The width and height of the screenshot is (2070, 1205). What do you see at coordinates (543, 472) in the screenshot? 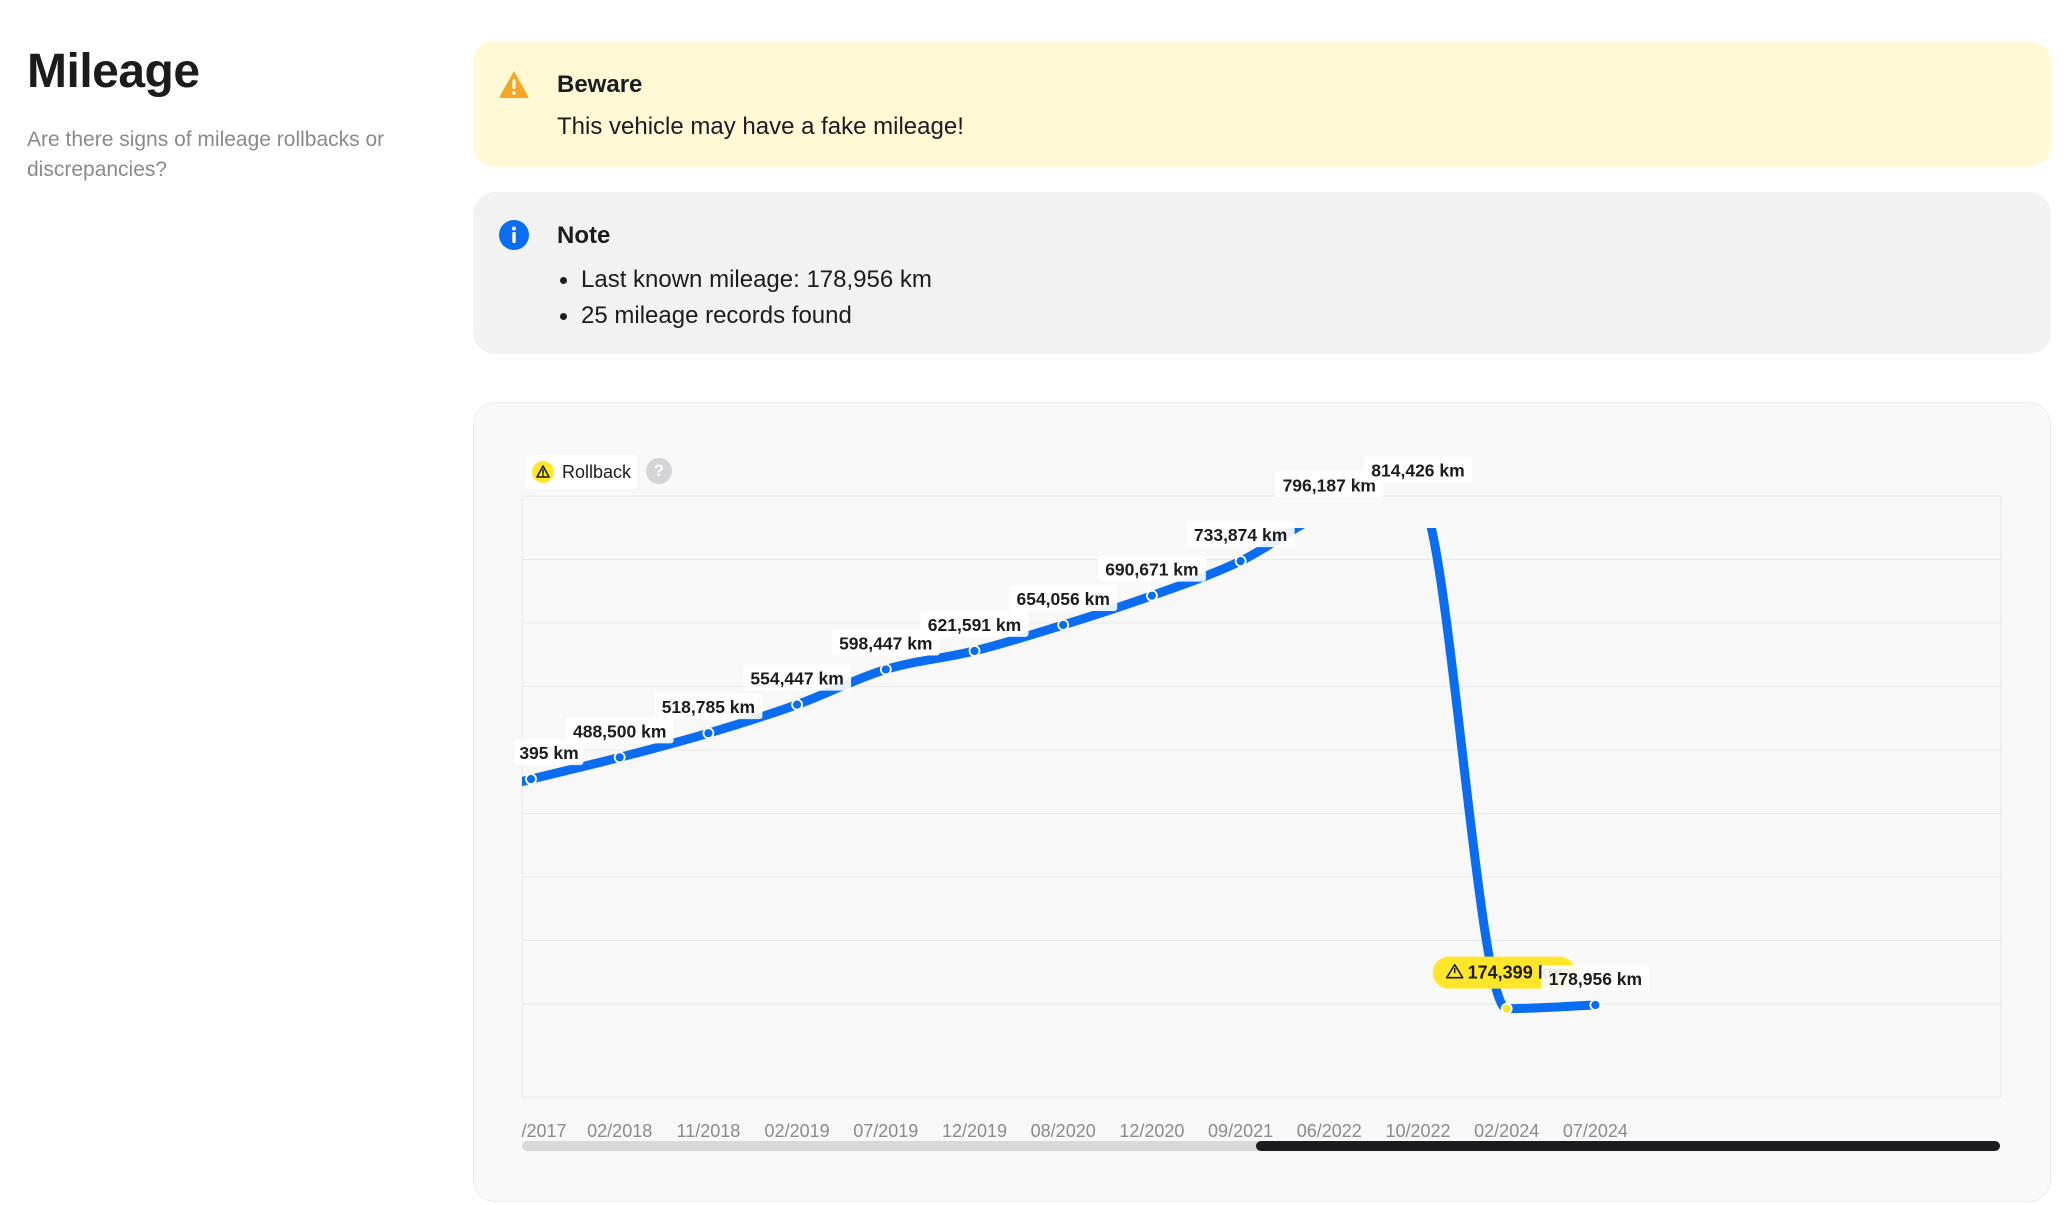
I see `rollback-warning-icon` at bounding box center [543, 472].